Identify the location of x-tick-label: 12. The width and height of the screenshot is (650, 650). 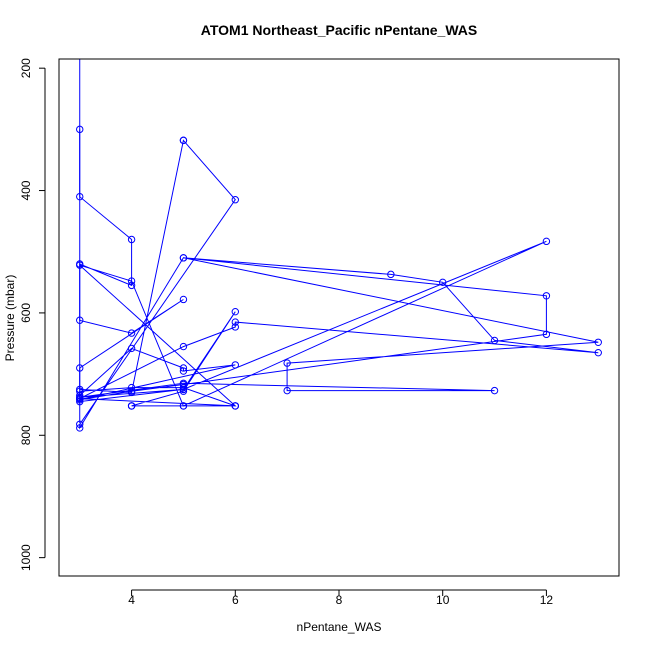
(547, 600).